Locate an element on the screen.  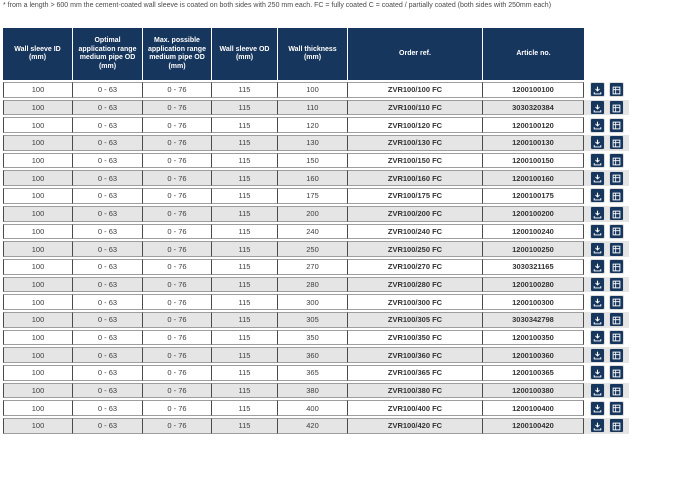
column-header-wall_sleeve_id: Wall sleeve ID (mm) is located at coordinates (38, 54).